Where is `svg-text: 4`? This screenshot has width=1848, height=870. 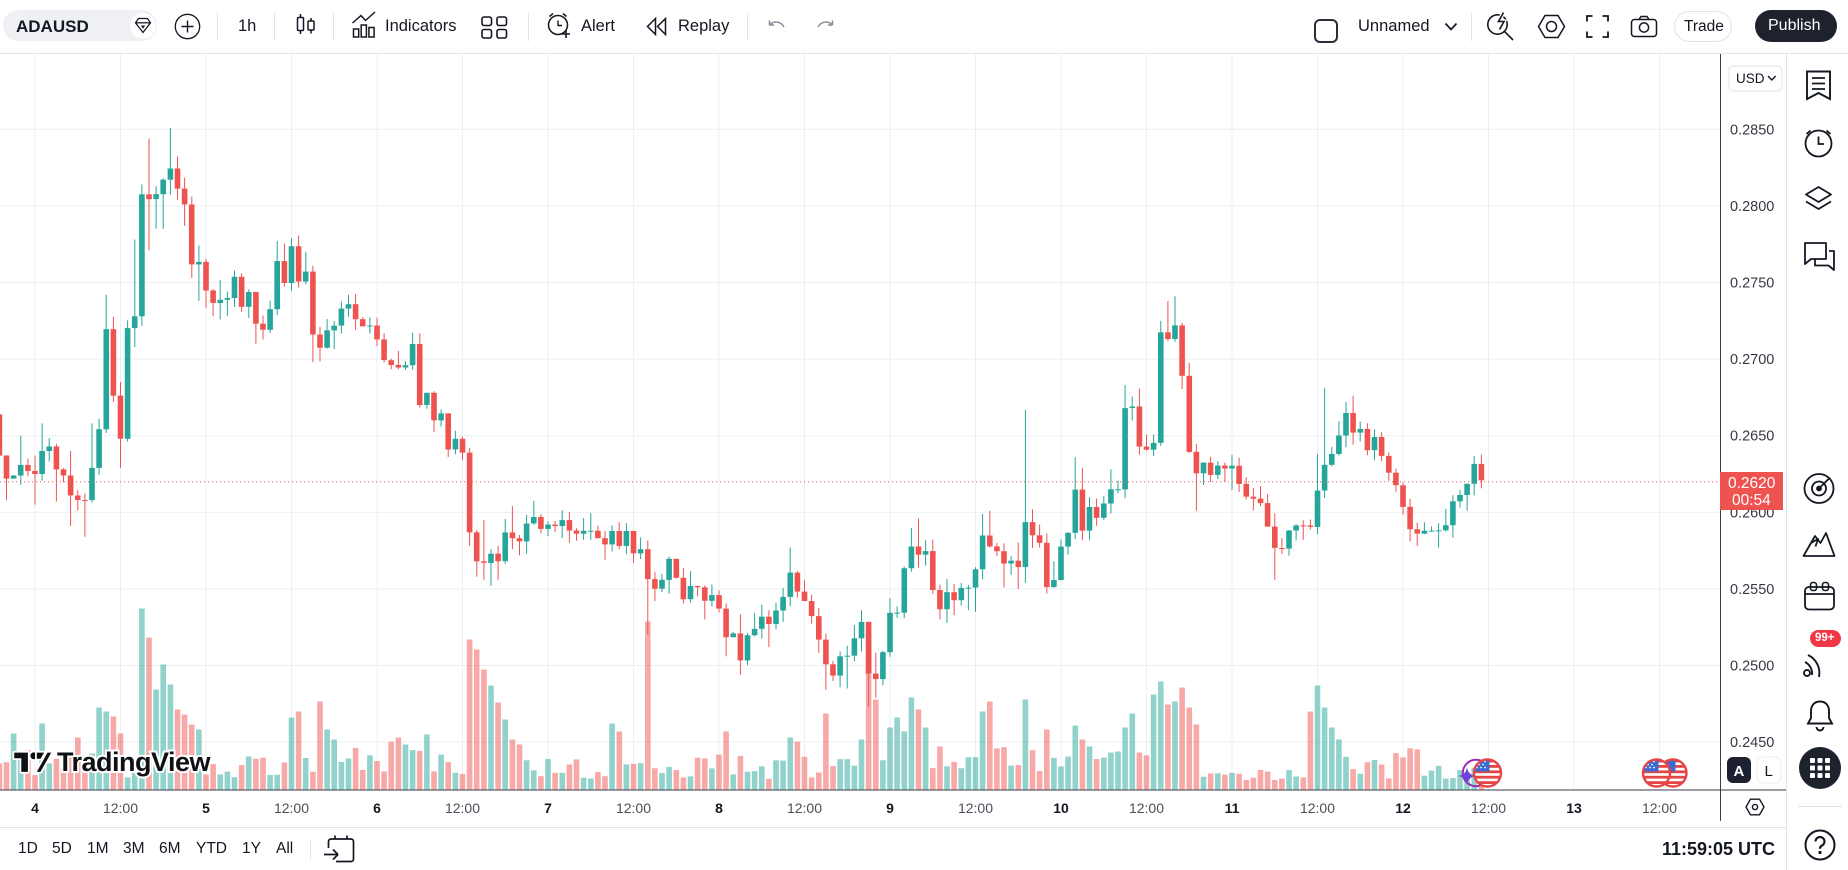
svg-text: 4 is located at coordinates (35, 808).